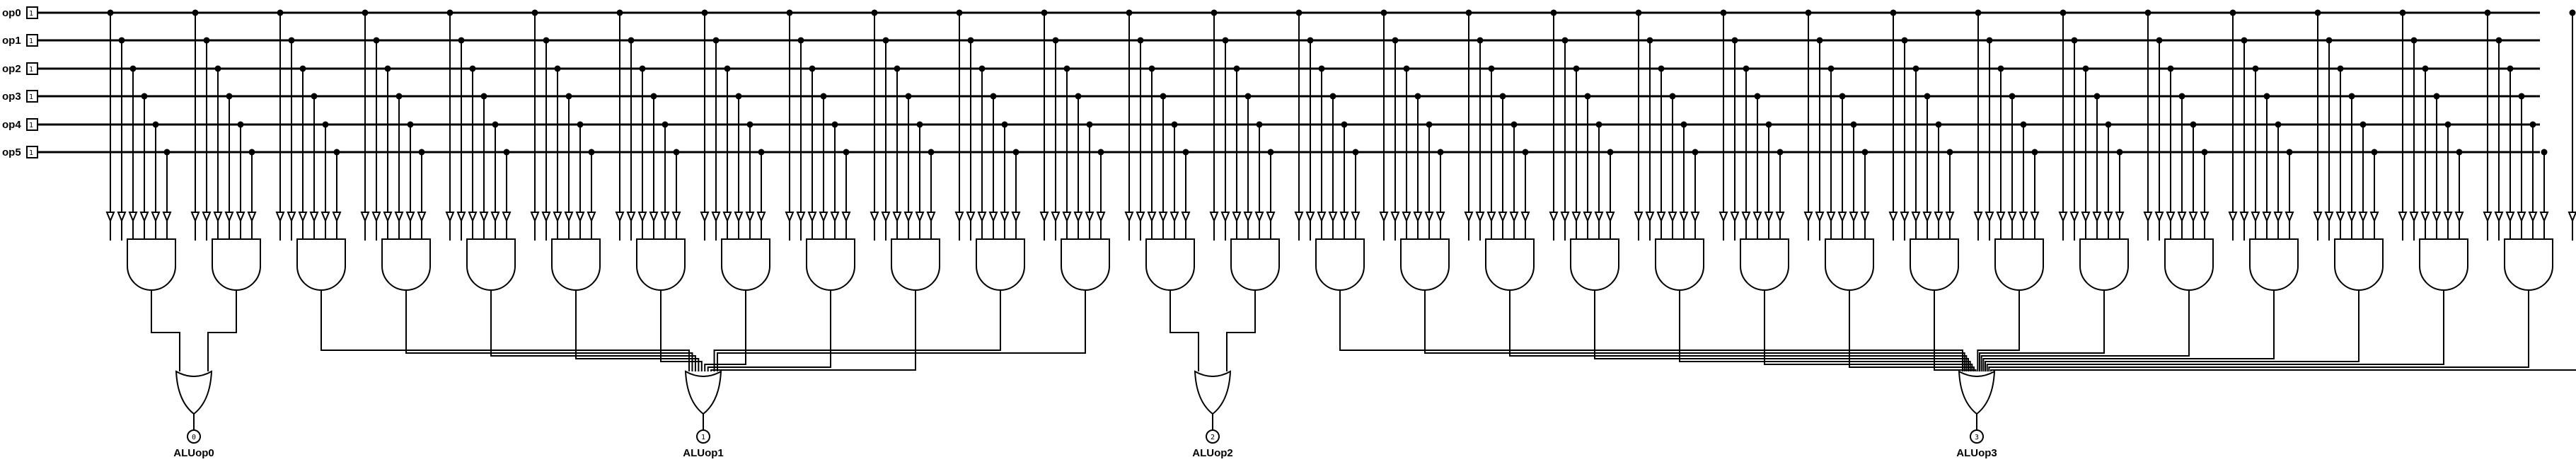  I want to click on input-pin-op4, so click(32, 124).